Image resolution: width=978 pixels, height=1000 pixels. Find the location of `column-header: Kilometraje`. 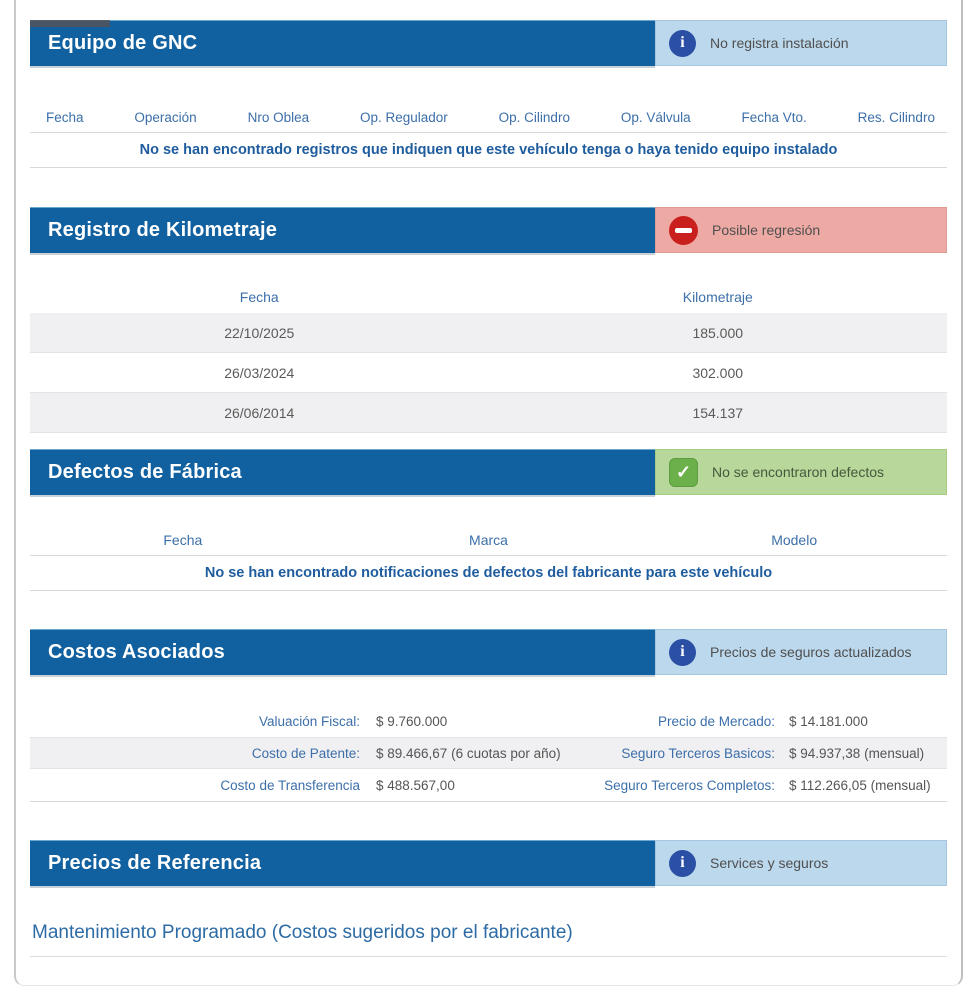

column-header: Kilometraje is located at coordinates (717, 297).